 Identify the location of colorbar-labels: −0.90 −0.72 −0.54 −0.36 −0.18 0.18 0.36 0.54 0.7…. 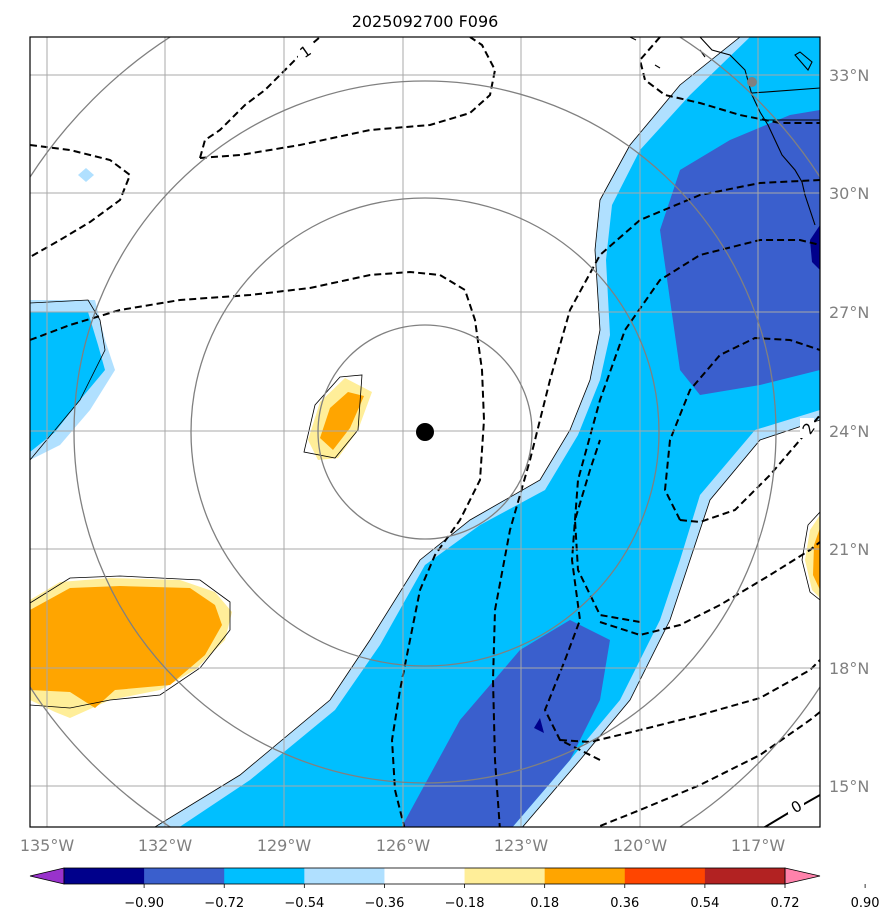
(502, 897).